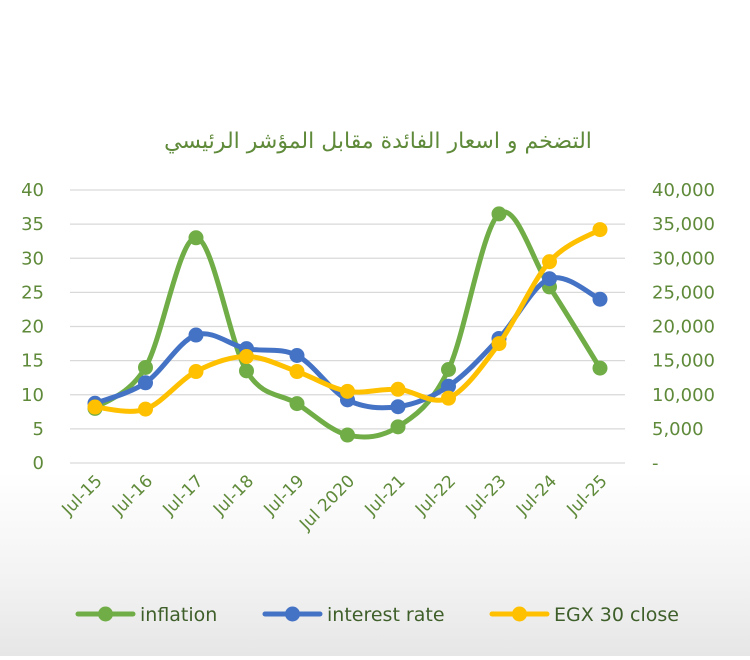 This screenshot has width=750, height=660. I want to click on left-axis-tick-label: 10, so click(32, 395).